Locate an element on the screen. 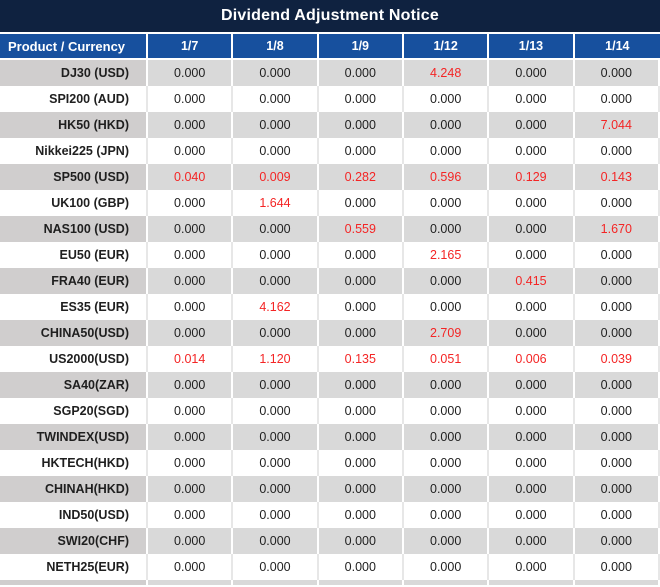 Image resolution: width=660 pixels, height=587 pixels. product-cell: NAS100 (USD) is located at coordinates (74, 229).